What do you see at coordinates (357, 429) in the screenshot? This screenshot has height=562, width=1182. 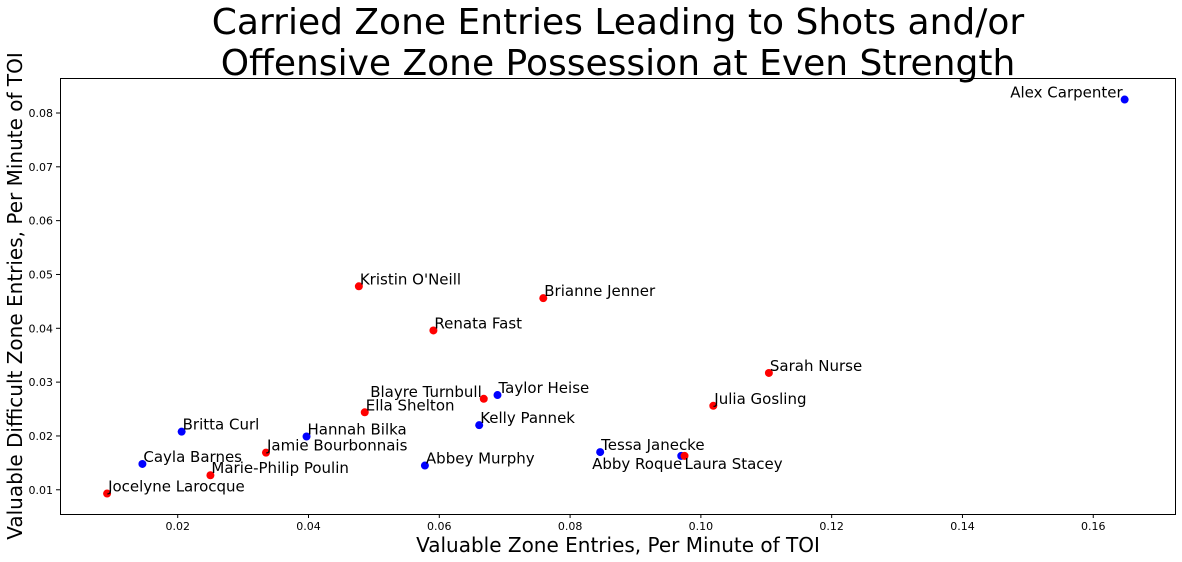 I see `point-label: Hannah Bilka` at bounding box center [357, 429].